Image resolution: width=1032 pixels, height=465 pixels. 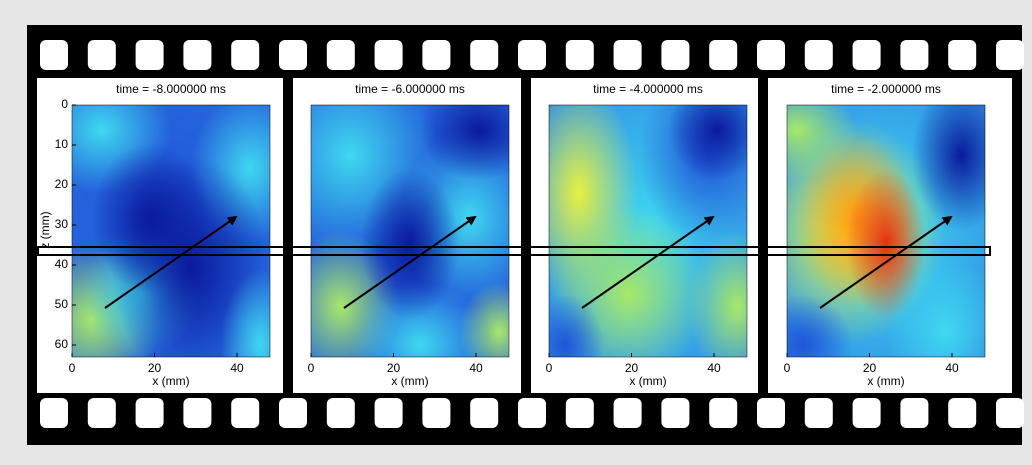 I want to click on highlight-band, so click(x=514, y=251).